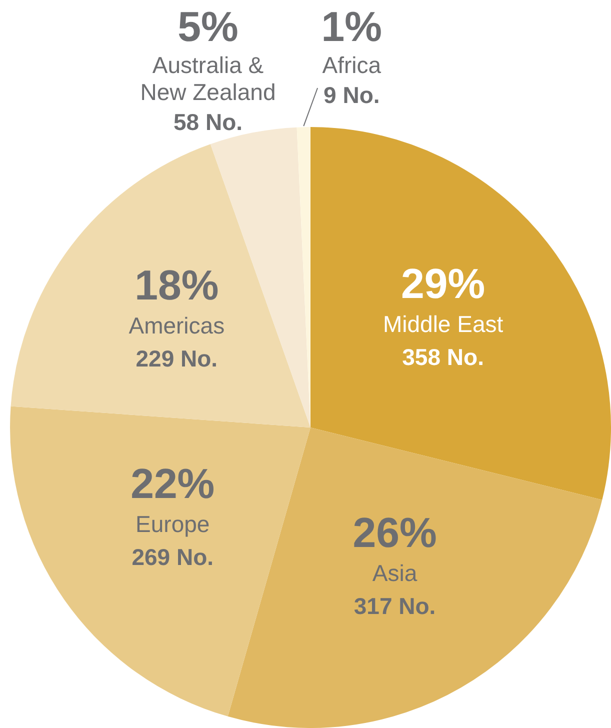 Image resolution: width=611 pixels, height=728 pixels. What do you see at coordinates (176, 325) in the screenshot?
I see `slice-label: Americas` at bounding box center [176, 325].